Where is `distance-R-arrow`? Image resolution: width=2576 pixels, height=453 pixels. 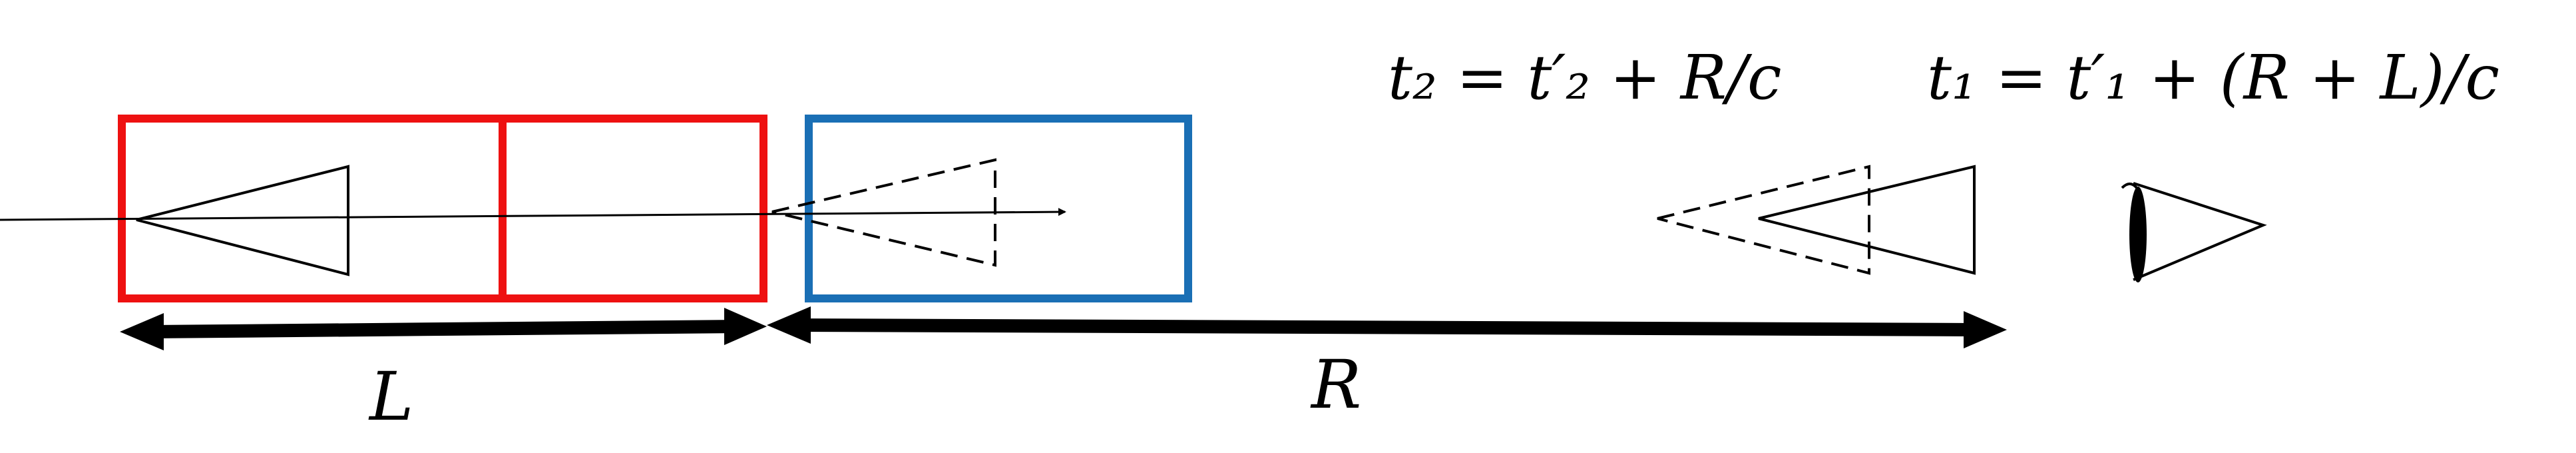 distance-R-arrow is located at coordinates (1387, 327).